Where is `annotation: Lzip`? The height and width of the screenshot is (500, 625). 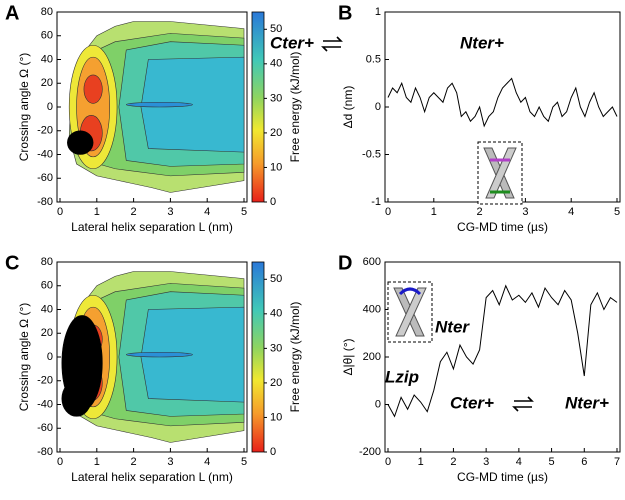
annotation: Lzip is located at coordinates (402, 376).